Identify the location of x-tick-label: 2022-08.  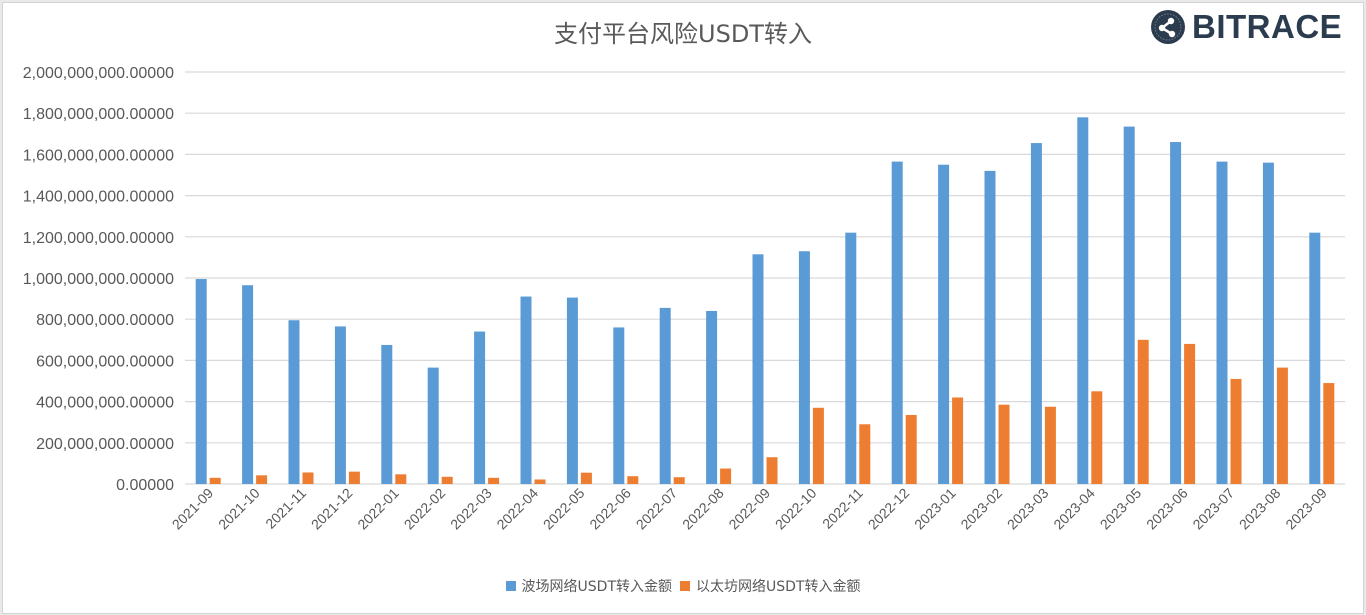
(703, 509).